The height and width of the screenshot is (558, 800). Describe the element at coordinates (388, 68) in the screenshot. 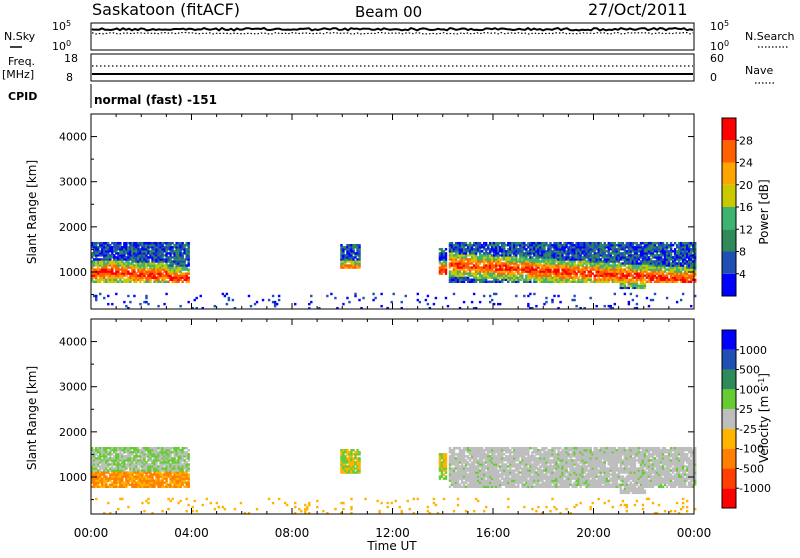

I see `freq-panel: Freq. [MHz] 18 8 60 0 Nave` at that location.